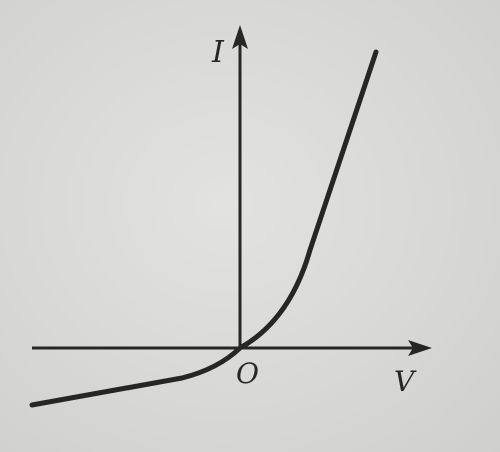  I want to click on origin-label: O, so click(247, 373).